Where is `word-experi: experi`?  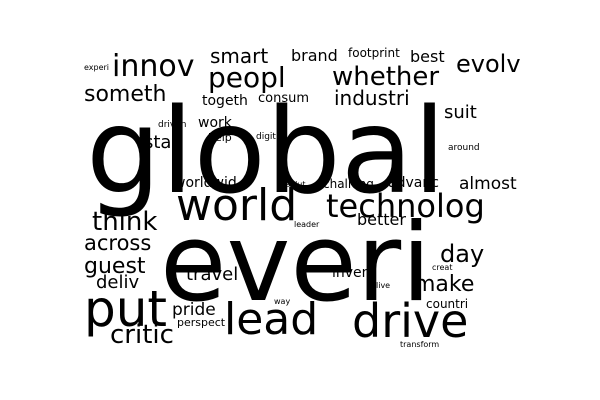
word-experi: experi is located at coordinates (97, 67).